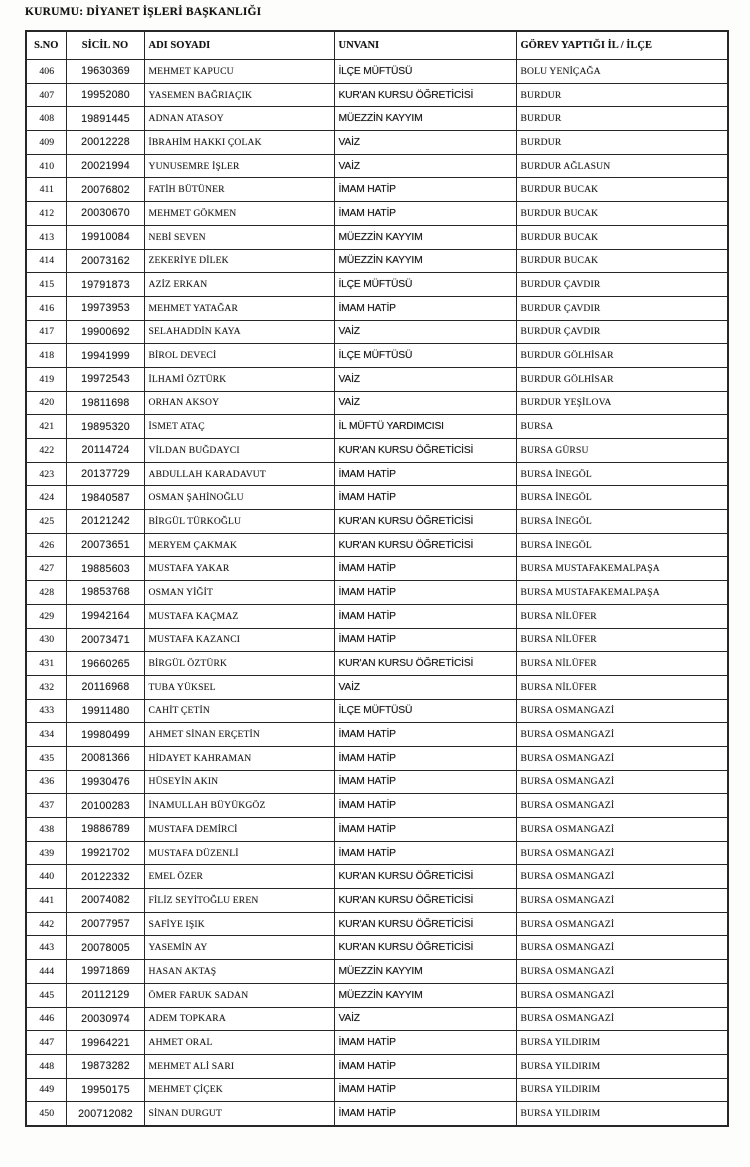  I want to click on cell-sicil-no: 19941999, so click(105, 355).